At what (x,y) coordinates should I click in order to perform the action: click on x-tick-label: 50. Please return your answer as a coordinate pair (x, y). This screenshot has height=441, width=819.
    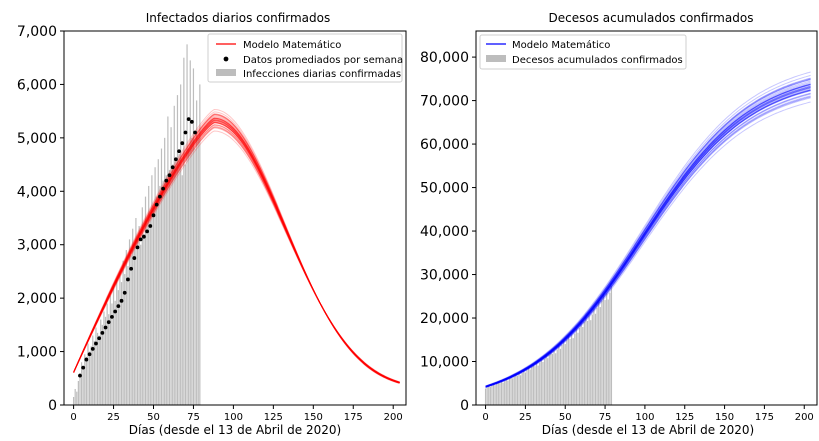
    Looking at the image, I should click on (153, 417).